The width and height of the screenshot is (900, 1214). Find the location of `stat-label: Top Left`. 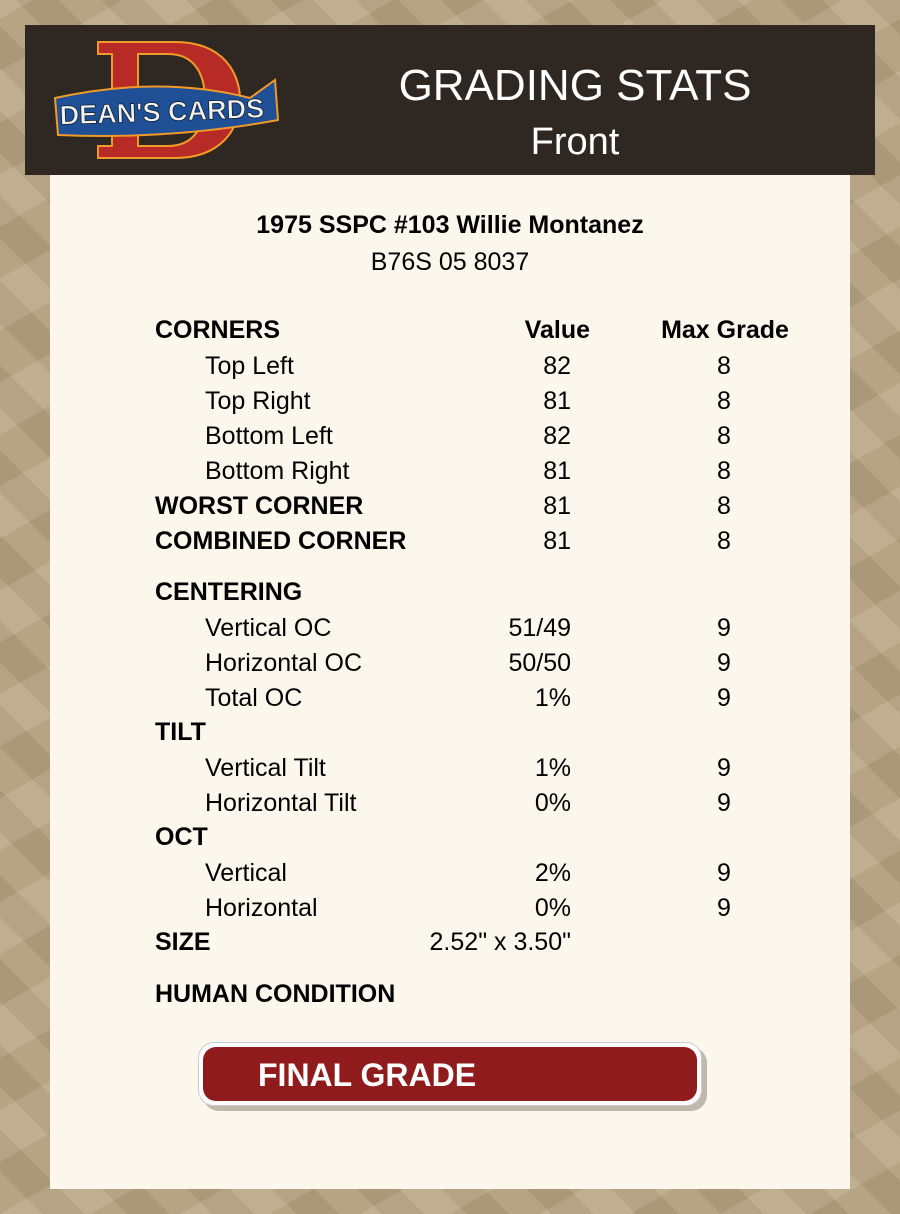

stat-label: Top Left is located at coordinates (249, 366).